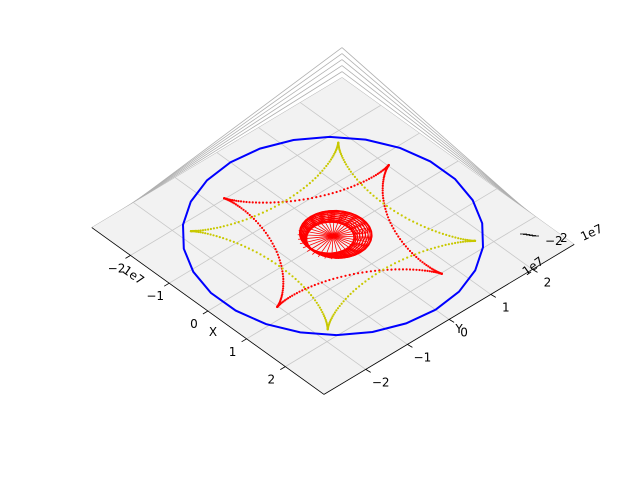 The image size is (640, 480). What do you see at coordinates (554, 241) in the screenshot?
I see `z-tick-label: −2` at bounding box center [554, 241].